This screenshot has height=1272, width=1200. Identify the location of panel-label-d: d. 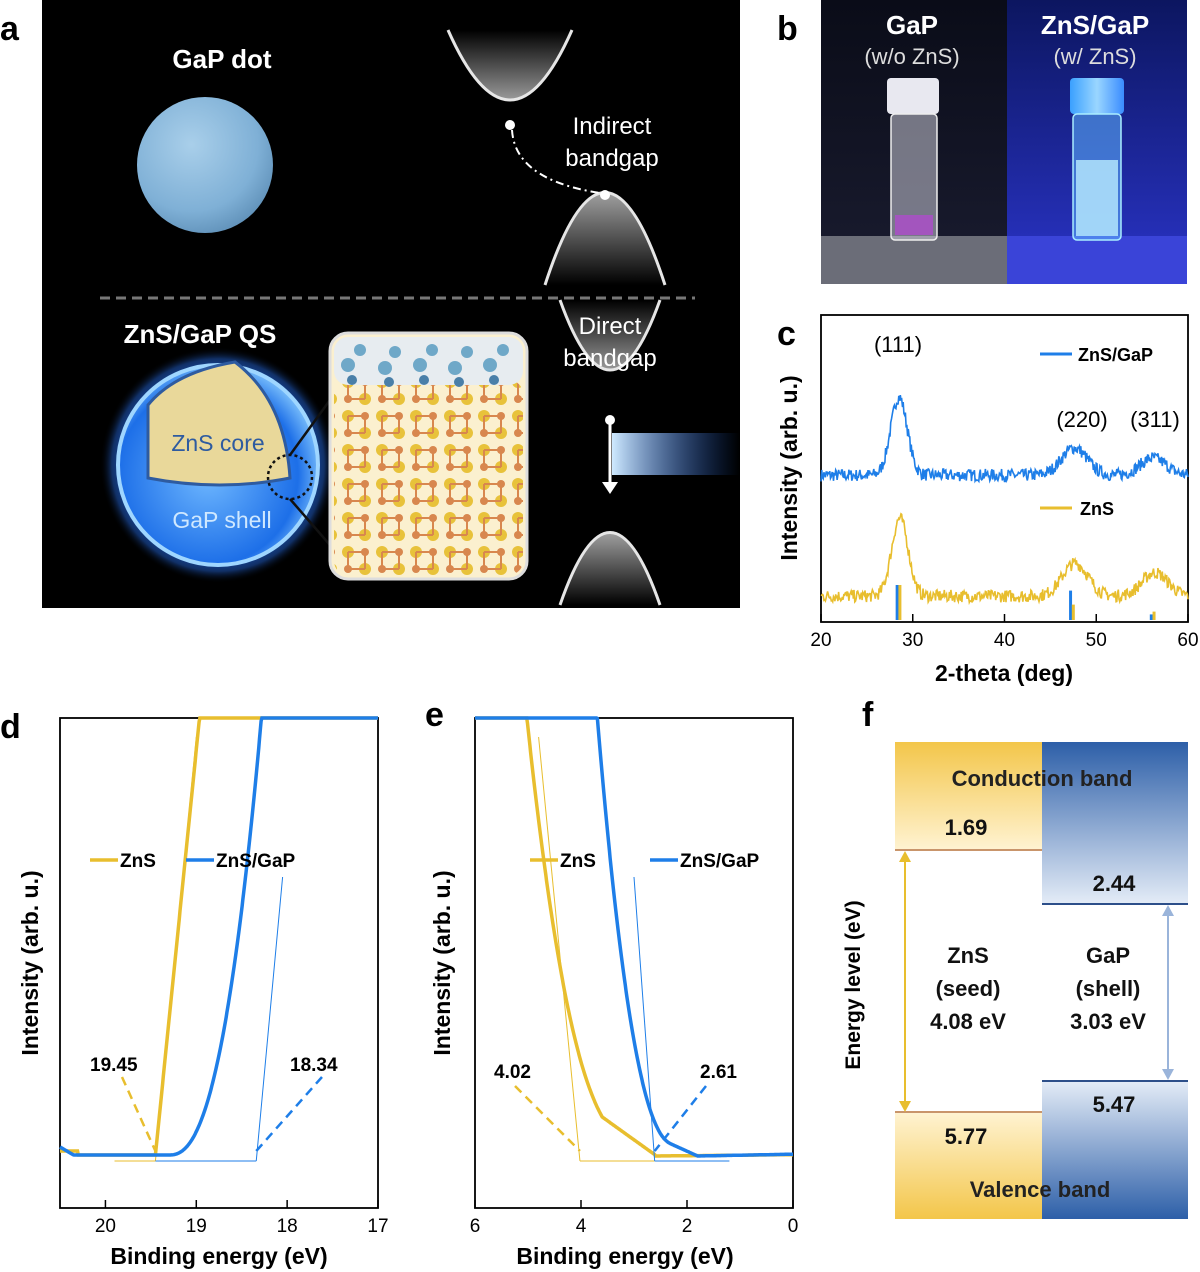
(10, 727).